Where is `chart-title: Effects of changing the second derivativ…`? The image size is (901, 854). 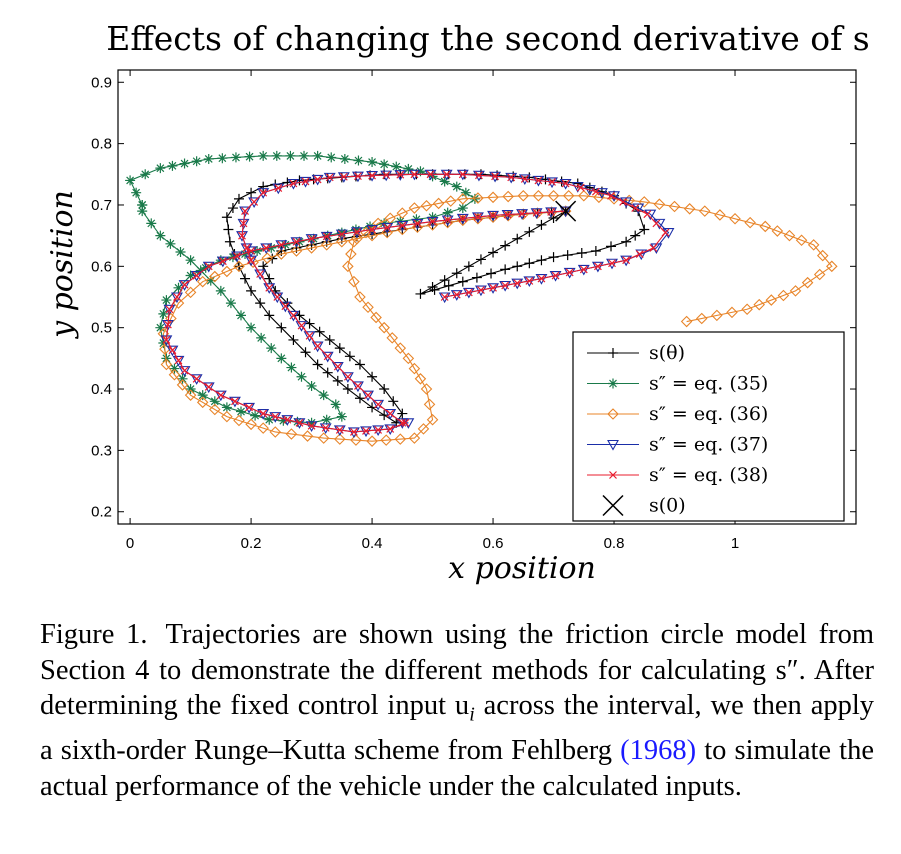 chart-title: Effects of changing the second derivativ… is located at coordinates (488, 38).